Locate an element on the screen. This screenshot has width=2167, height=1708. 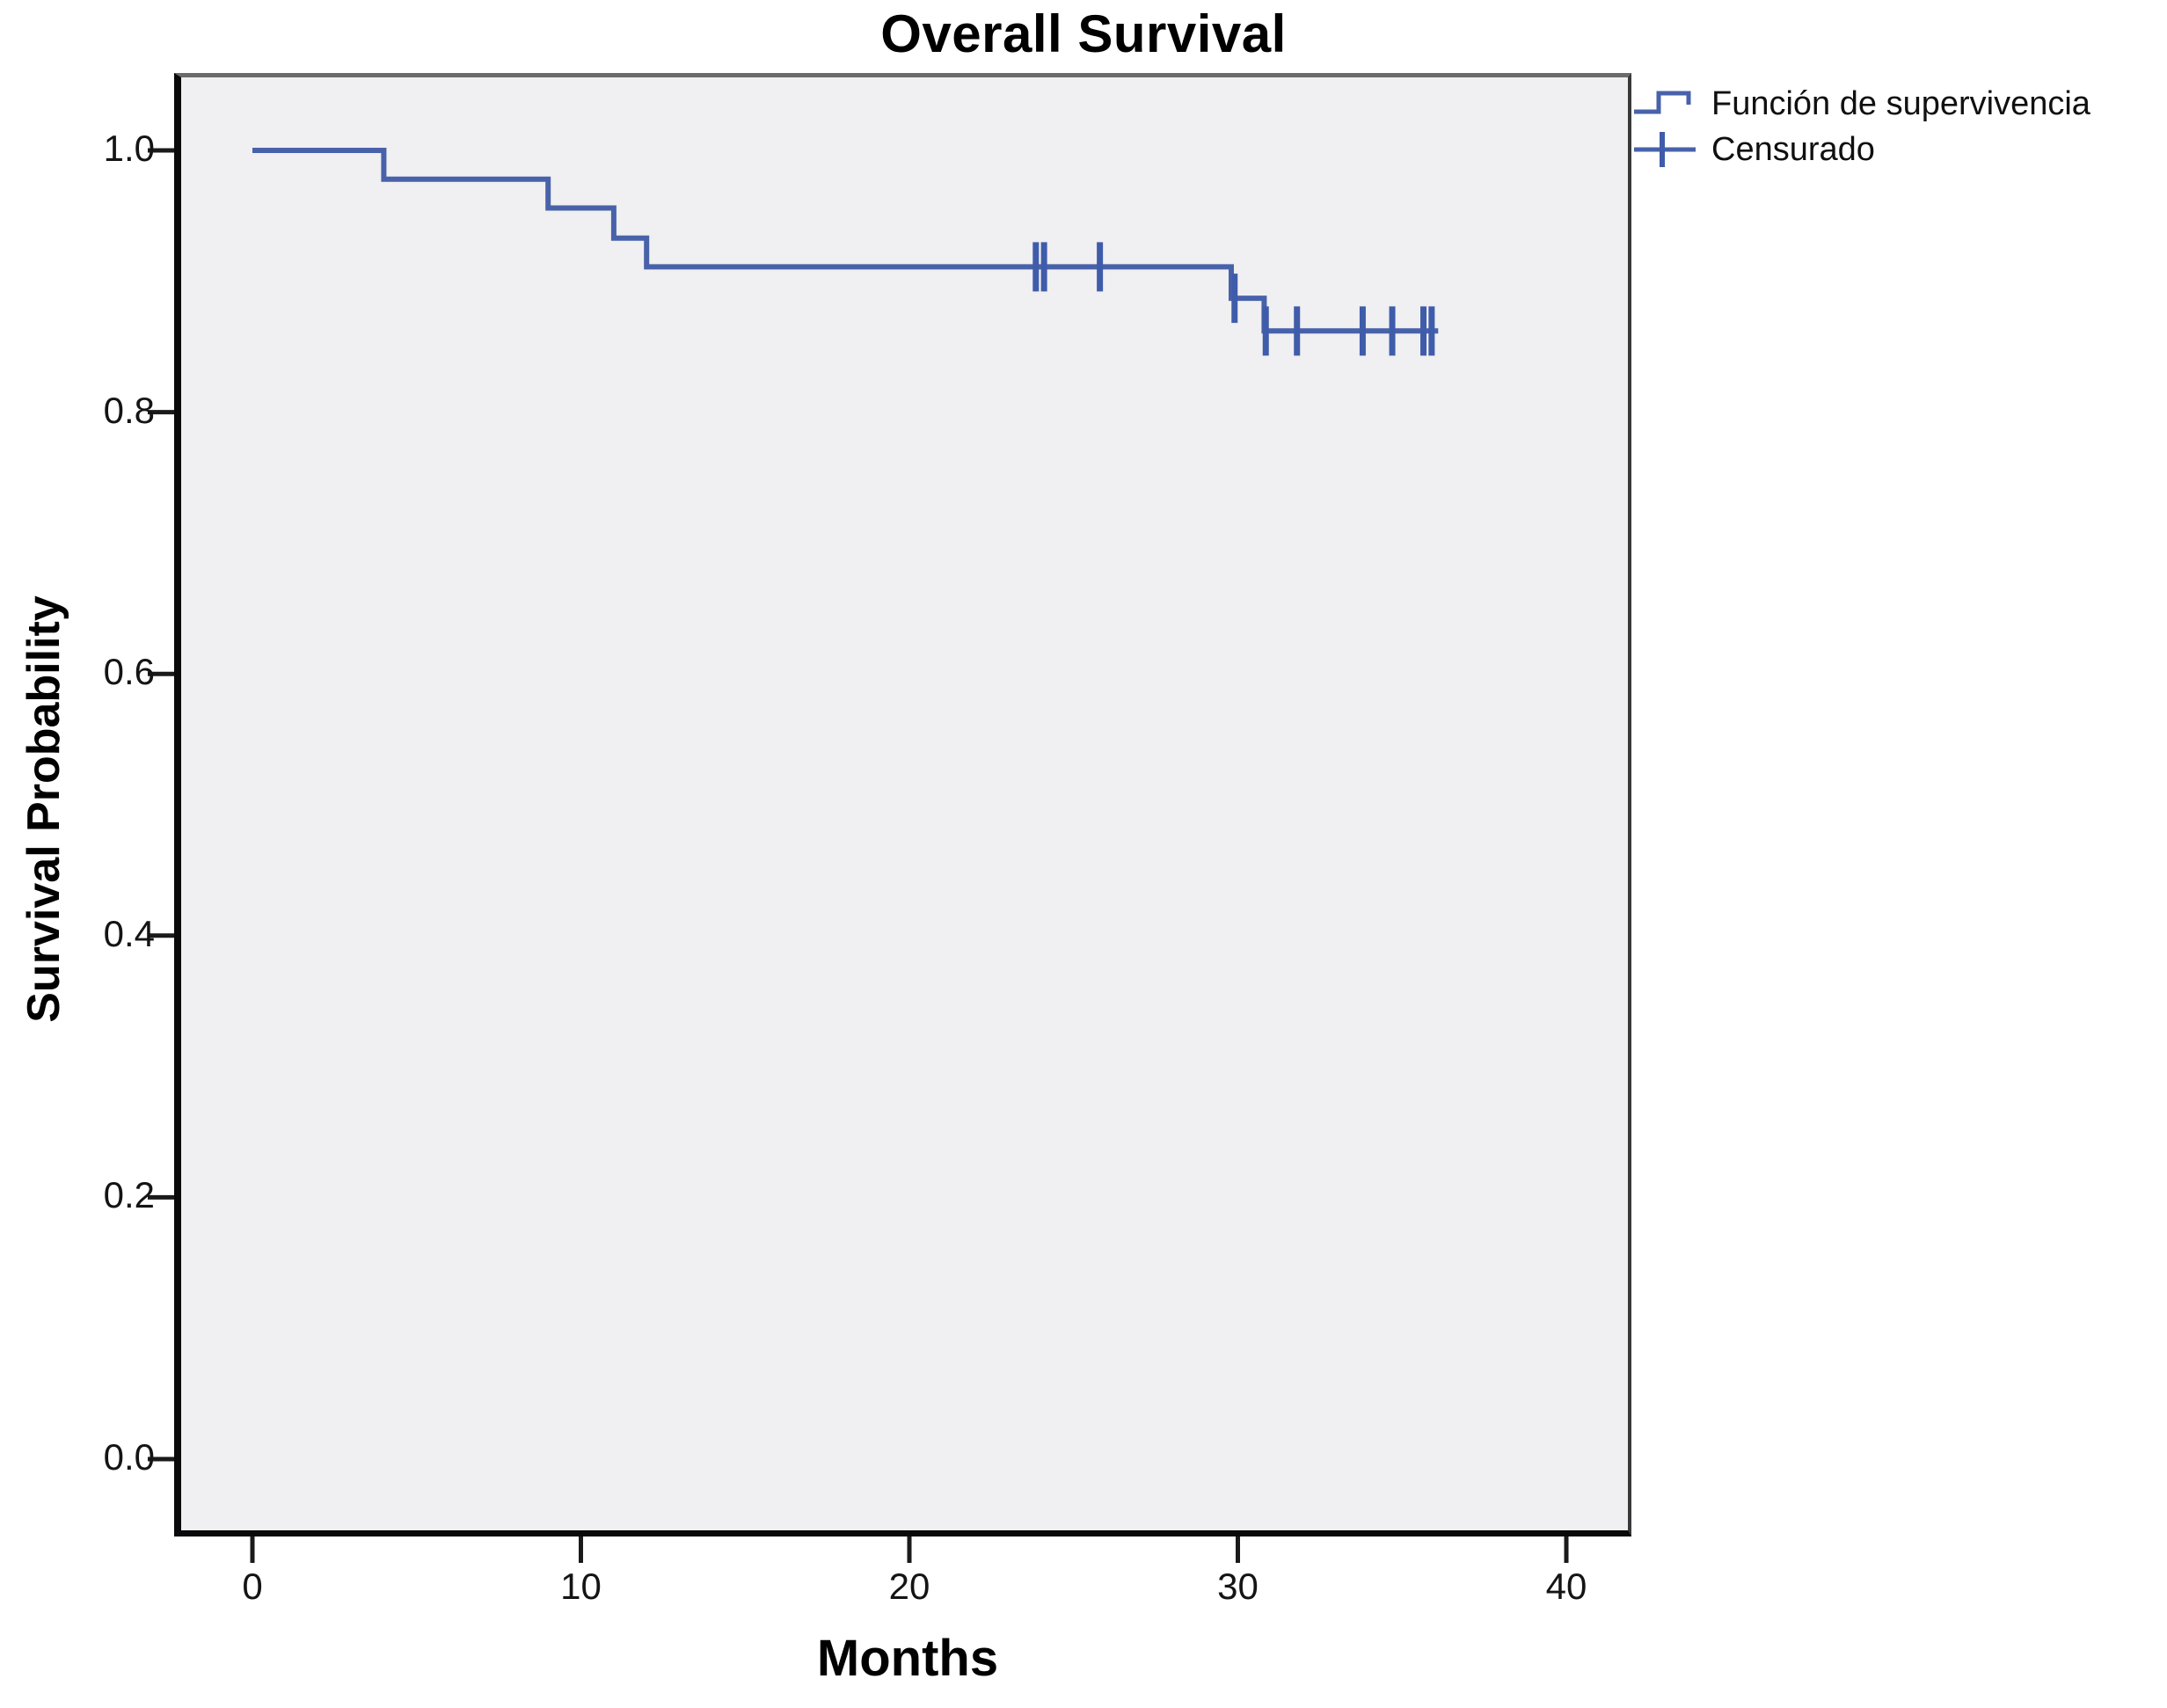
legend-item-censored: Censurado is located at coordinates (1861, 149).